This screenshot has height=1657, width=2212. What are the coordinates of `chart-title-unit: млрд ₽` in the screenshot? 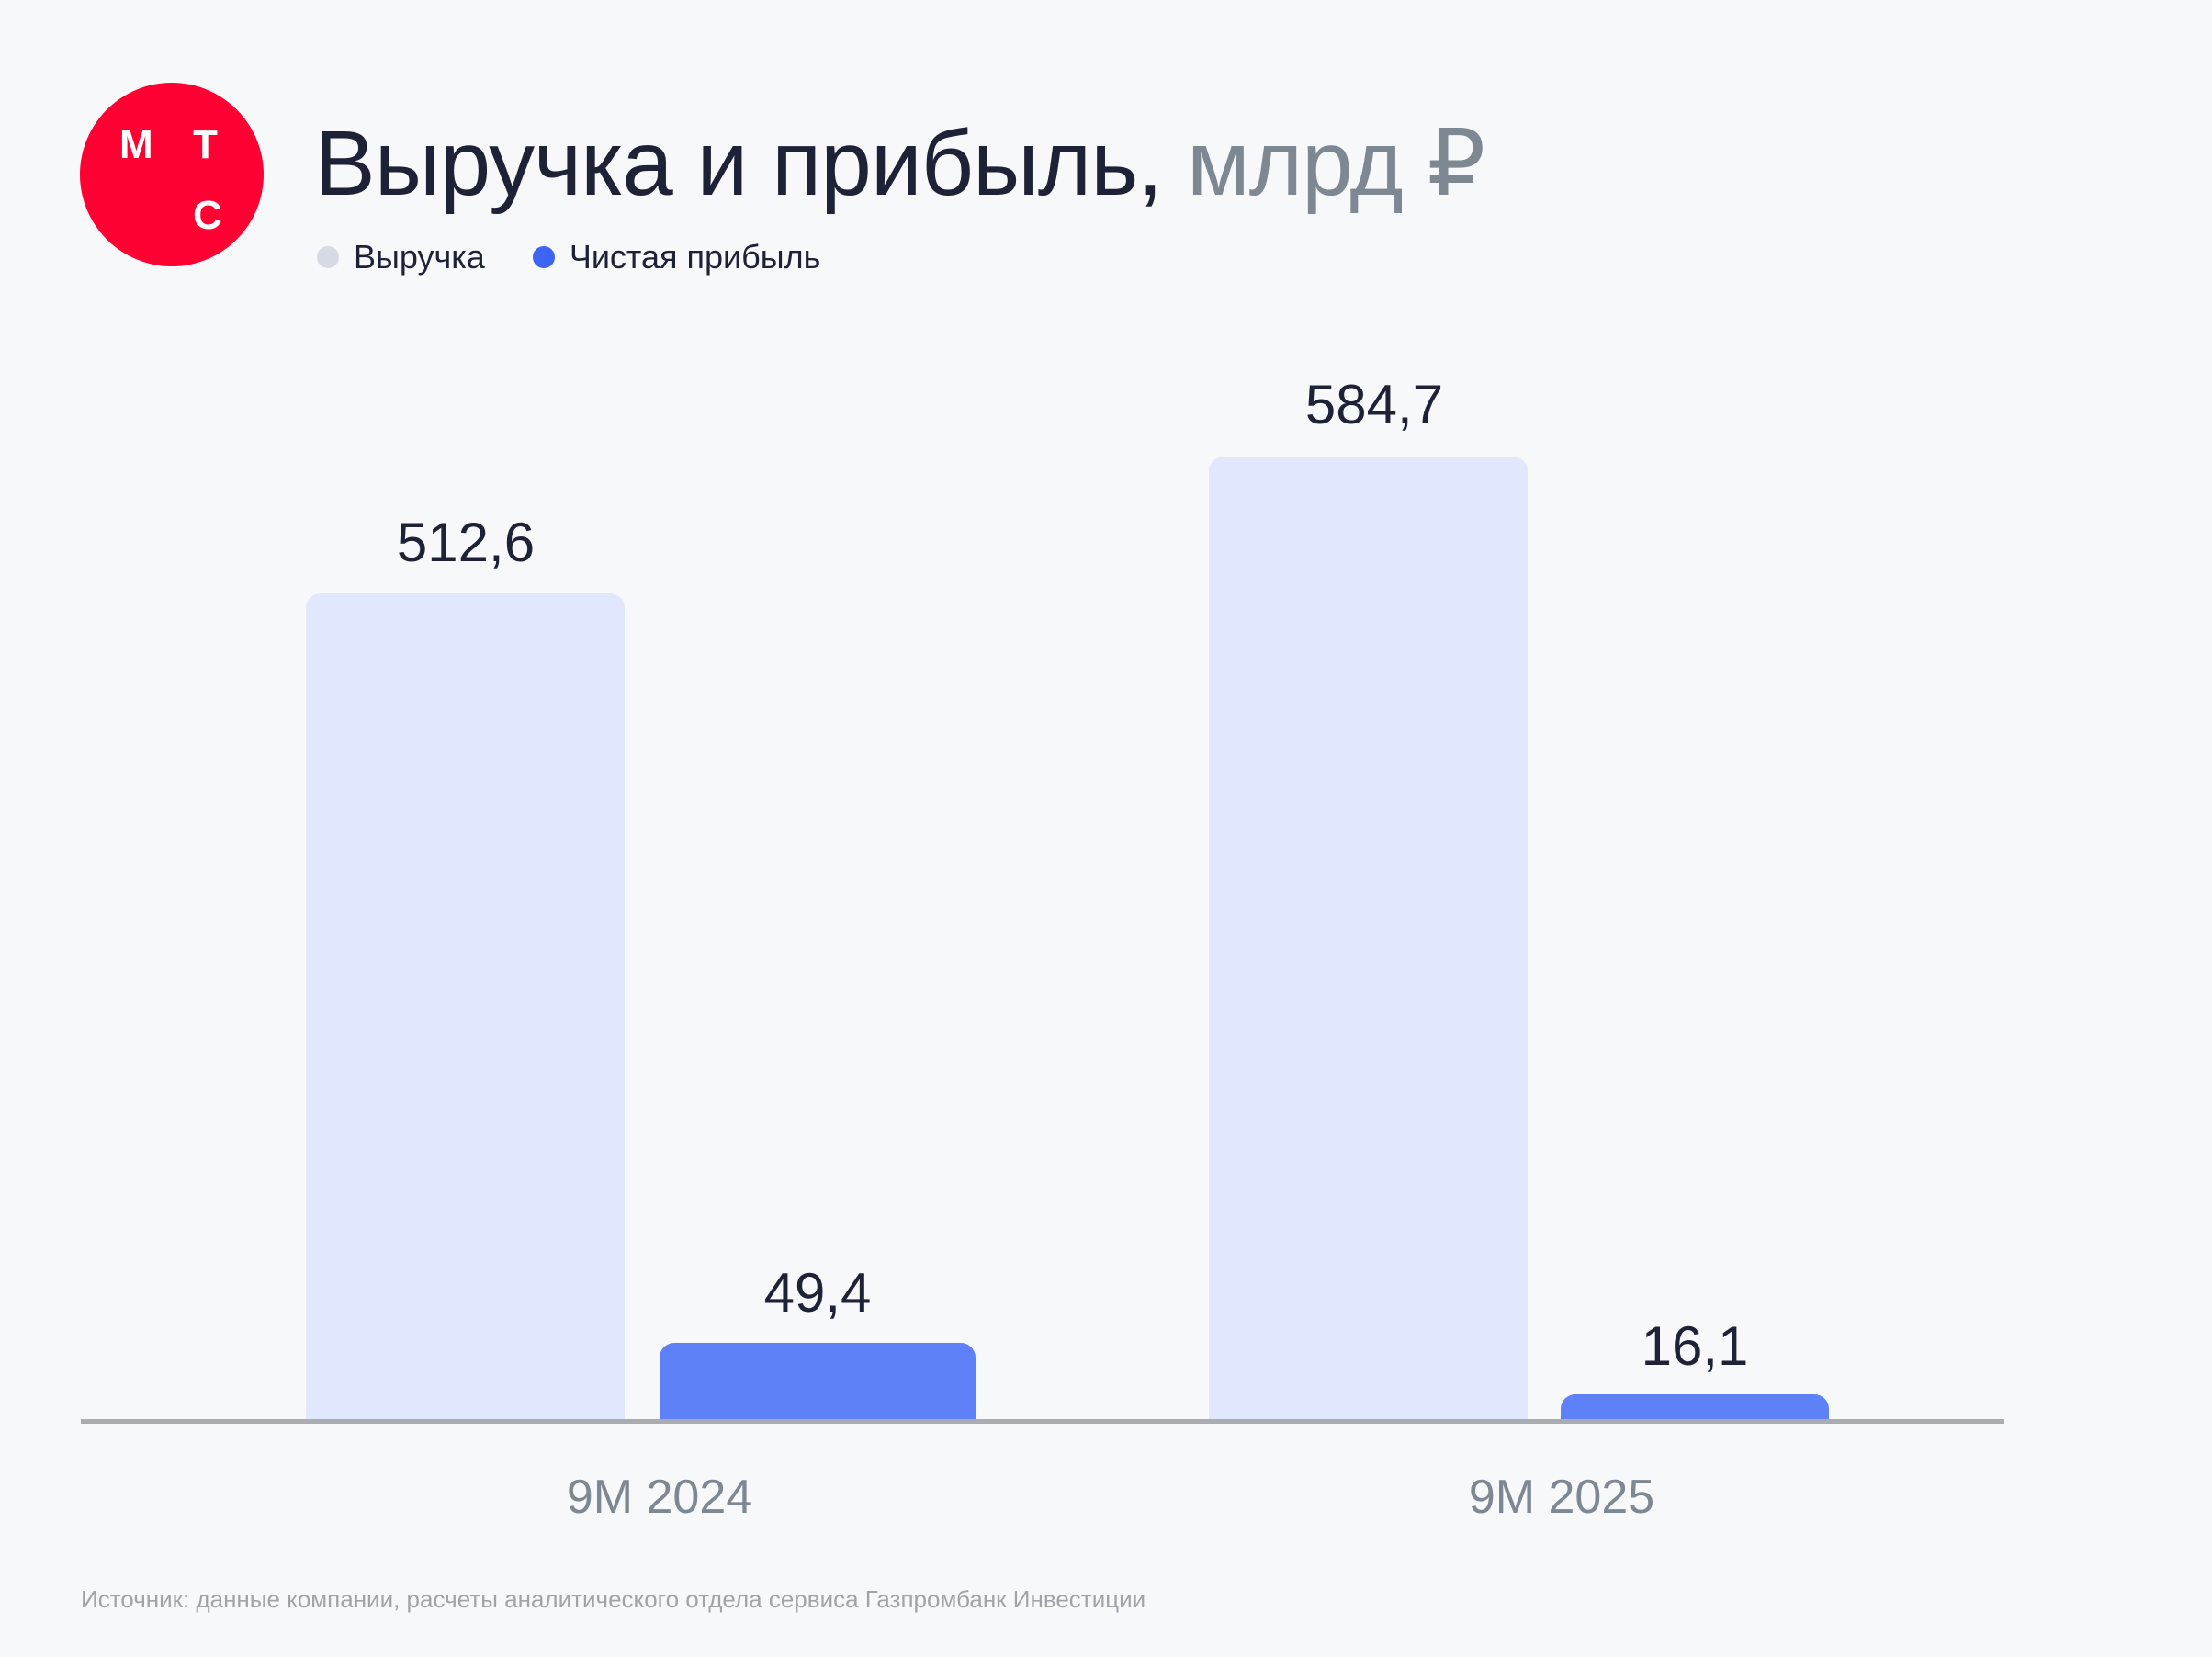 It's located at (1335, 163).